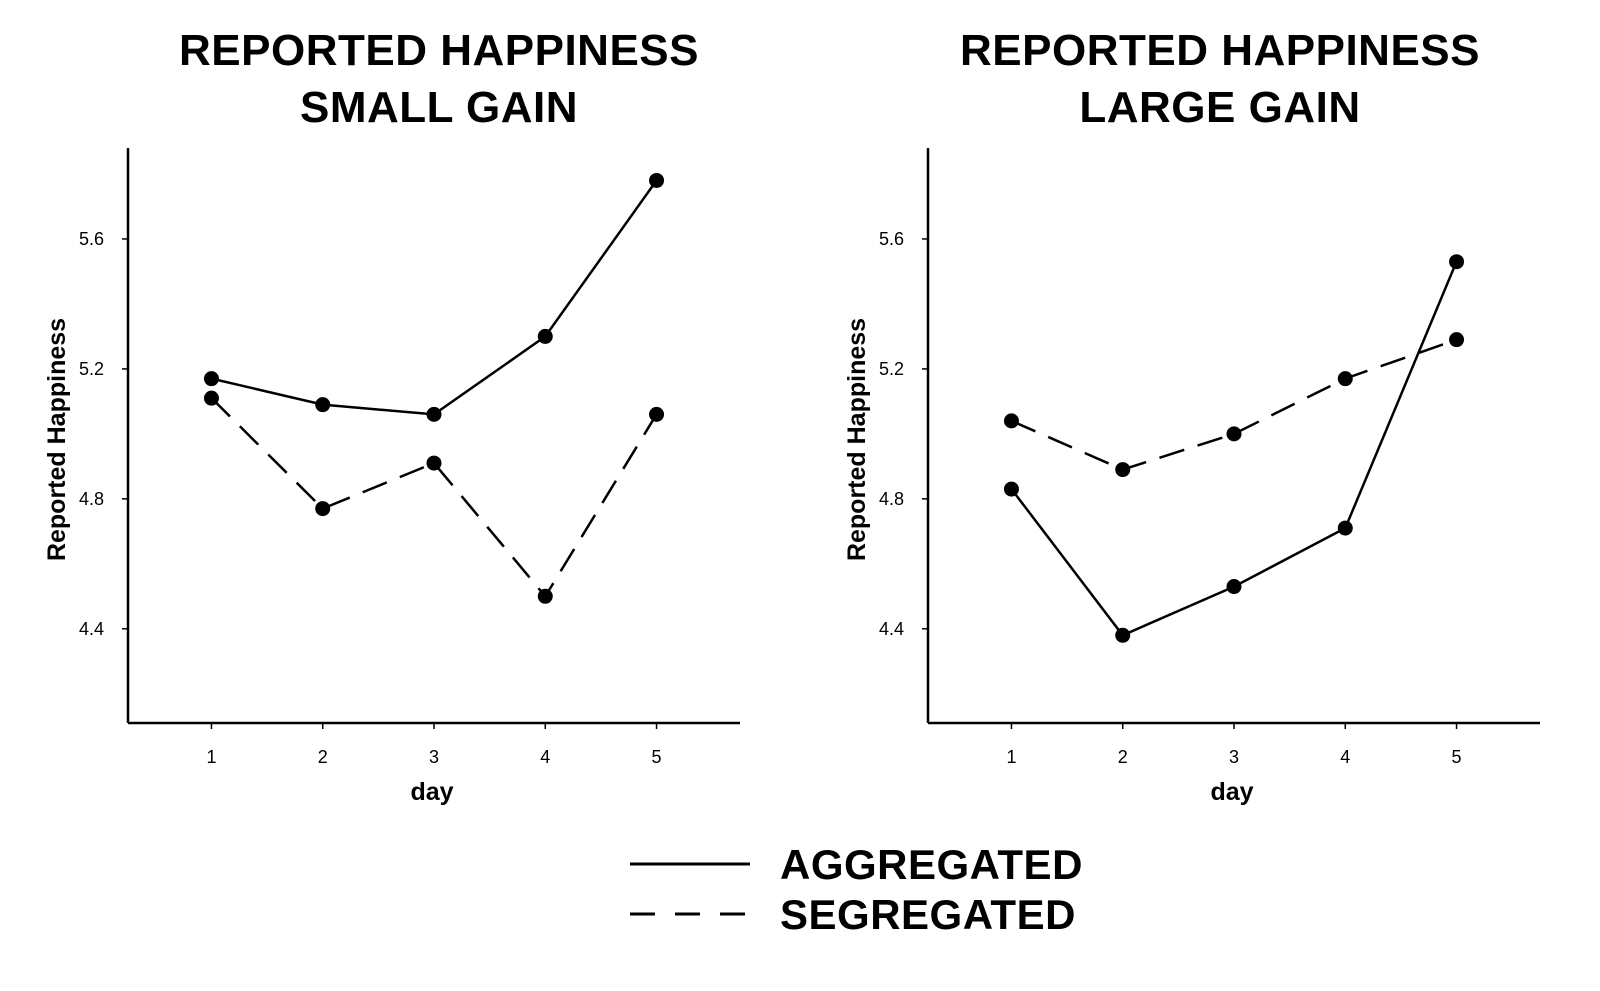 This screenshot has height=991, width=1600. I want to click on legend-item-segregated: SEGREGATED, so click(890, 915).